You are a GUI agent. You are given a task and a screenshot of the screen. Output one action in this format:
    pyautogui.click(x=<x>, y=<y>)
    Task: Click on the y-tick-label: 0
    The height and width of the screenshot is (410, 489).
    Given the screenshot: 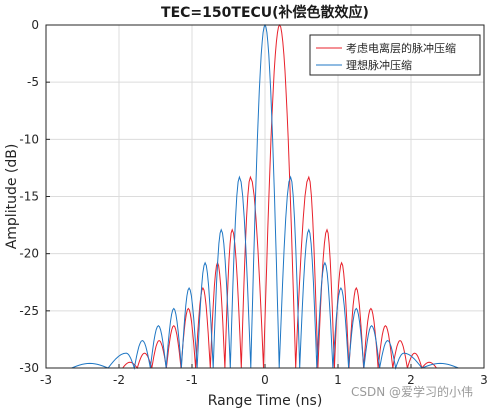 What is the action you would take?
    pyautogui.click(x=35, y=25)
    